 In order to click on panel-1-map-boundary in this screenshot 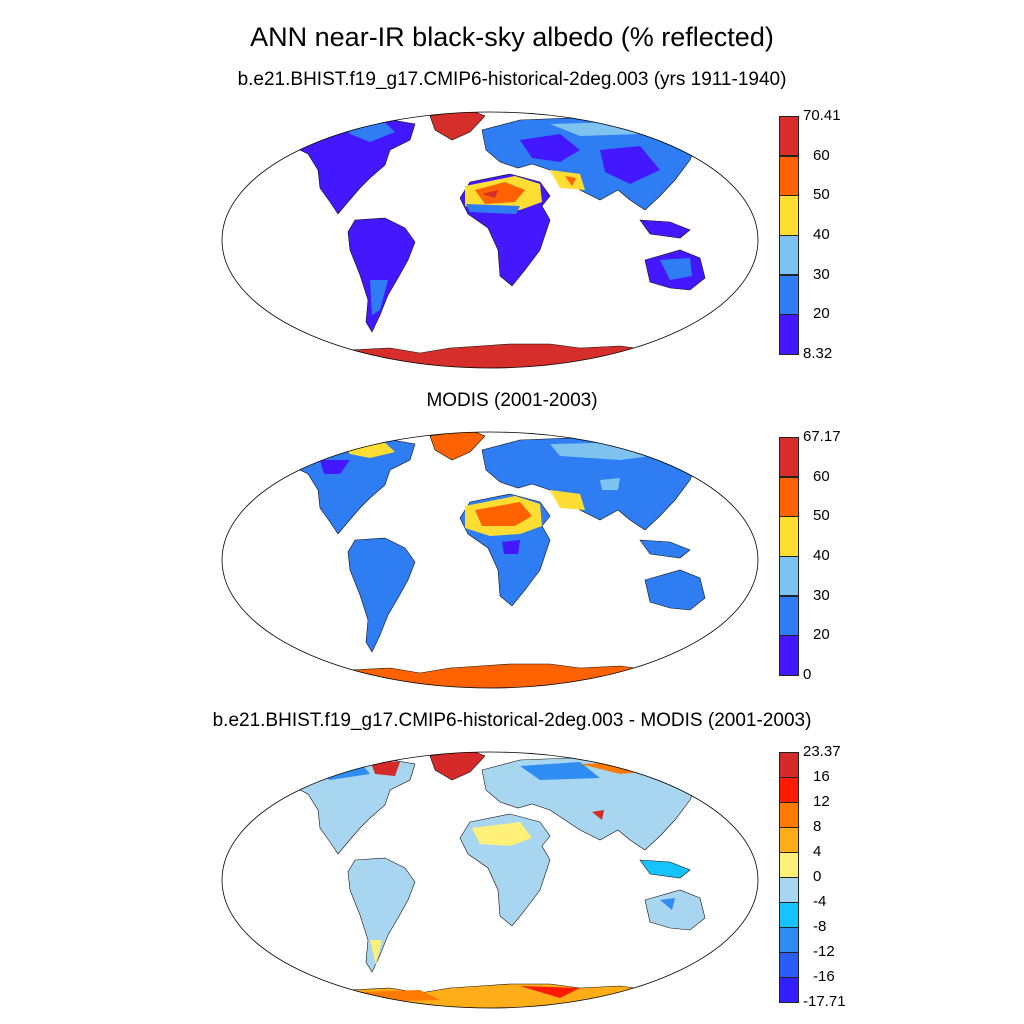, I will do `click(490, 240)`.